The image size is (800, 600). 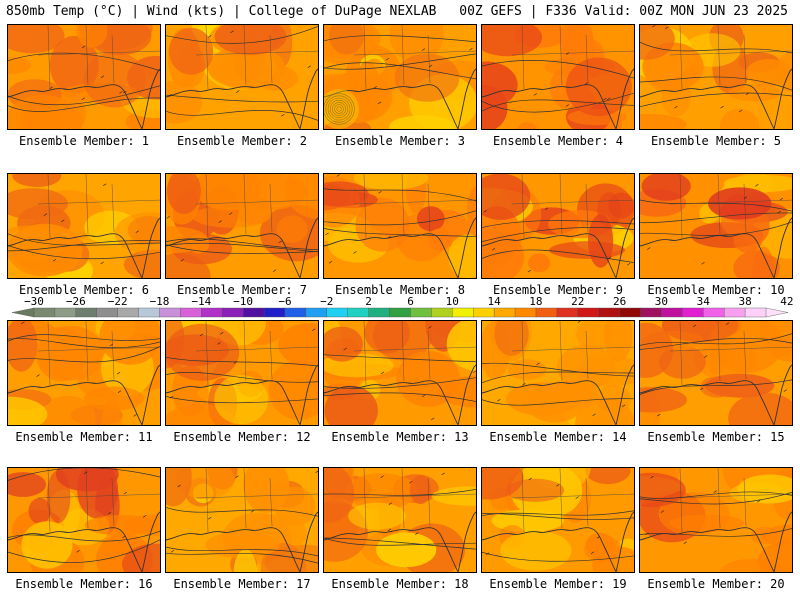 I want to click on ensemble-member-label: Ensemble Member: 13, so click(x=400, y=437).